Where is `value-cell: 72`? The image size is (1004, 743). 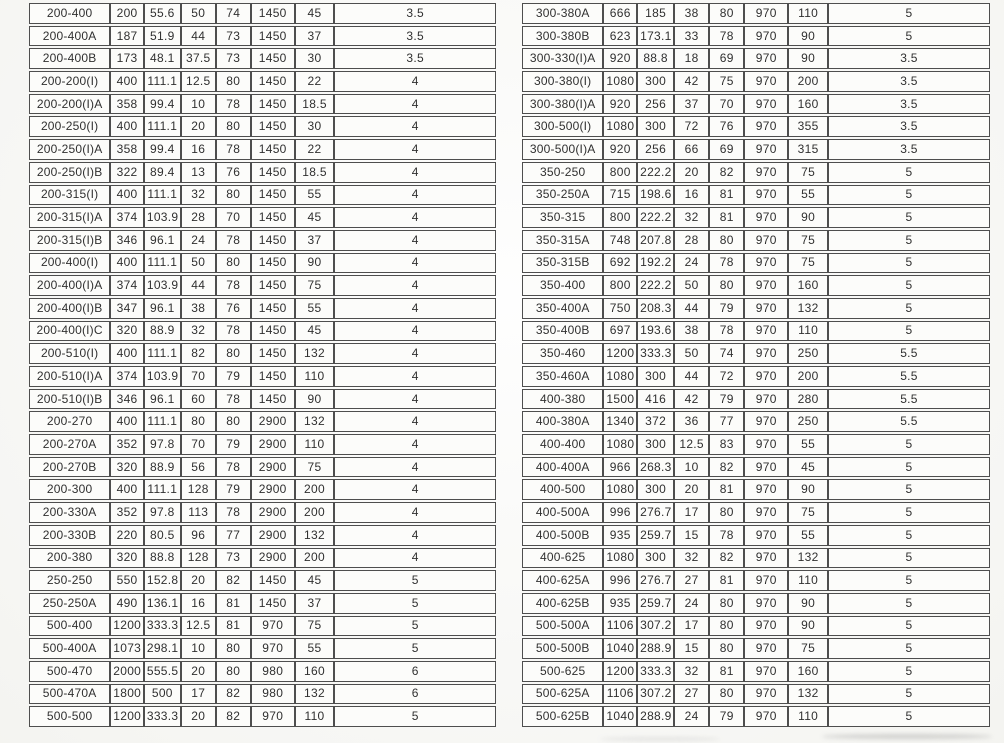
value-cell: 72 is located at coordinates (727, 376).